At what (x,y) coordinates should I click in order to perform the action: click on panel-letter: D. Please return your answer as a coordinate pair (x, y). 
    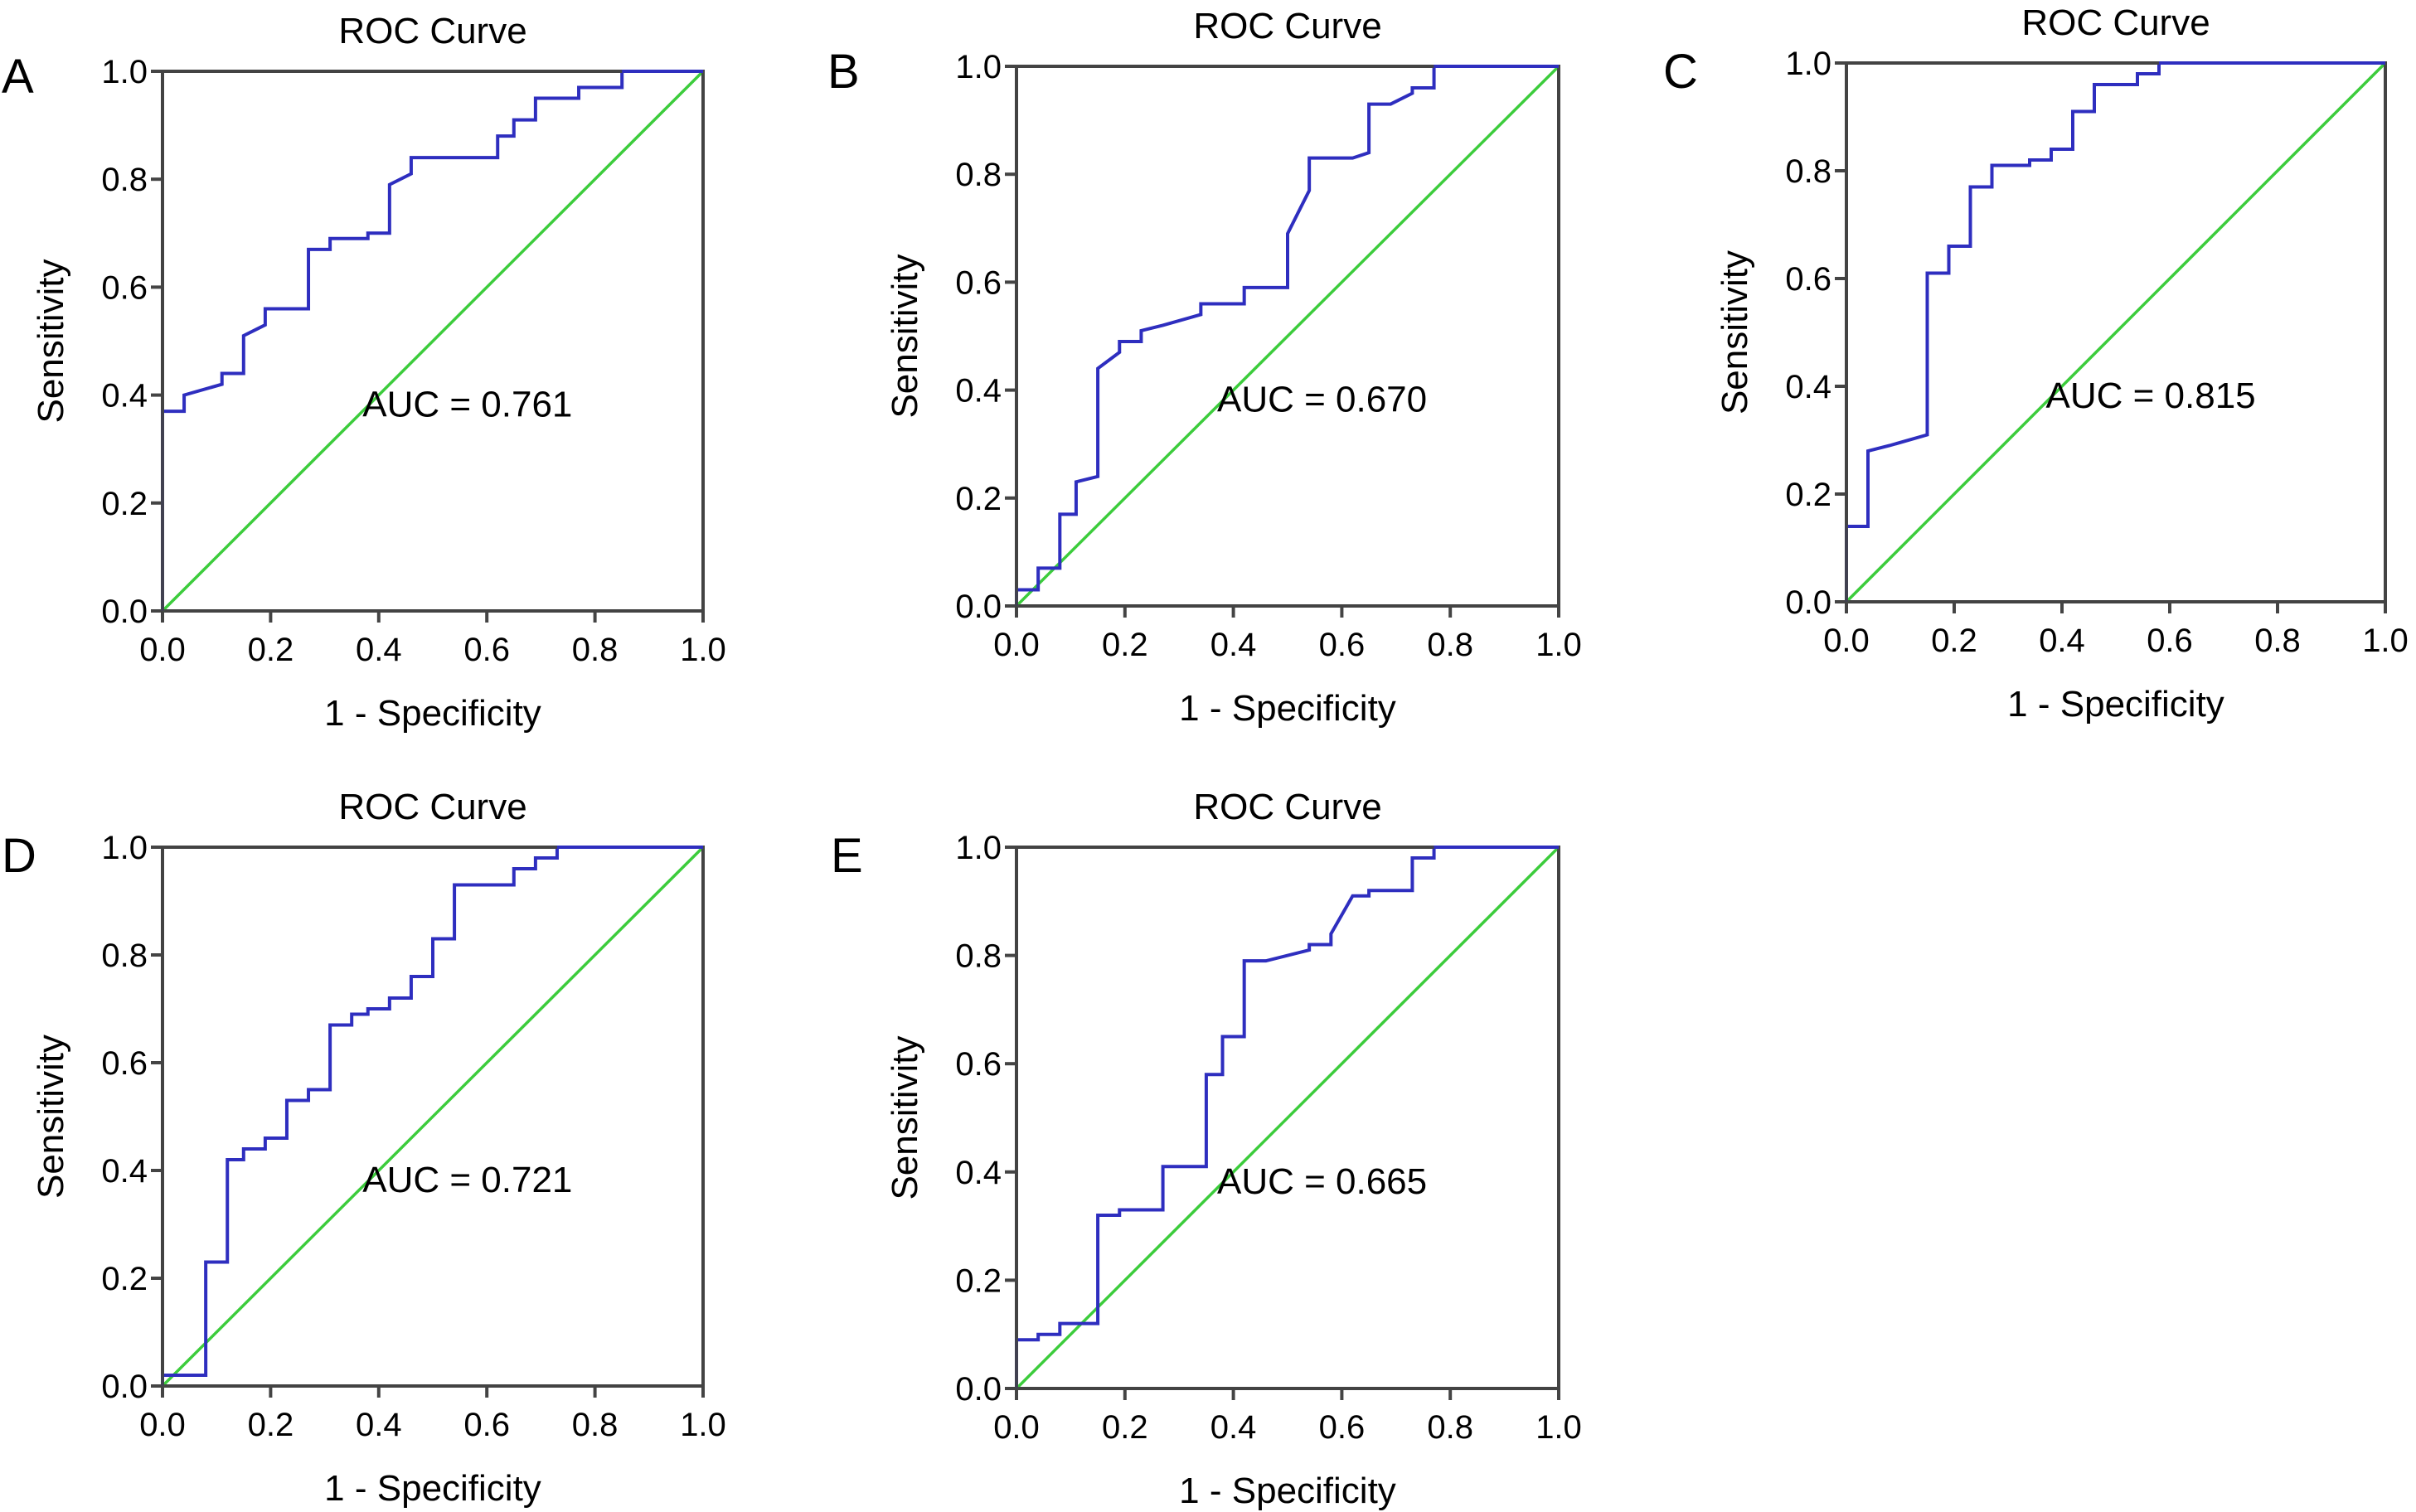
    Looking at the image, I should click on (19, 856).